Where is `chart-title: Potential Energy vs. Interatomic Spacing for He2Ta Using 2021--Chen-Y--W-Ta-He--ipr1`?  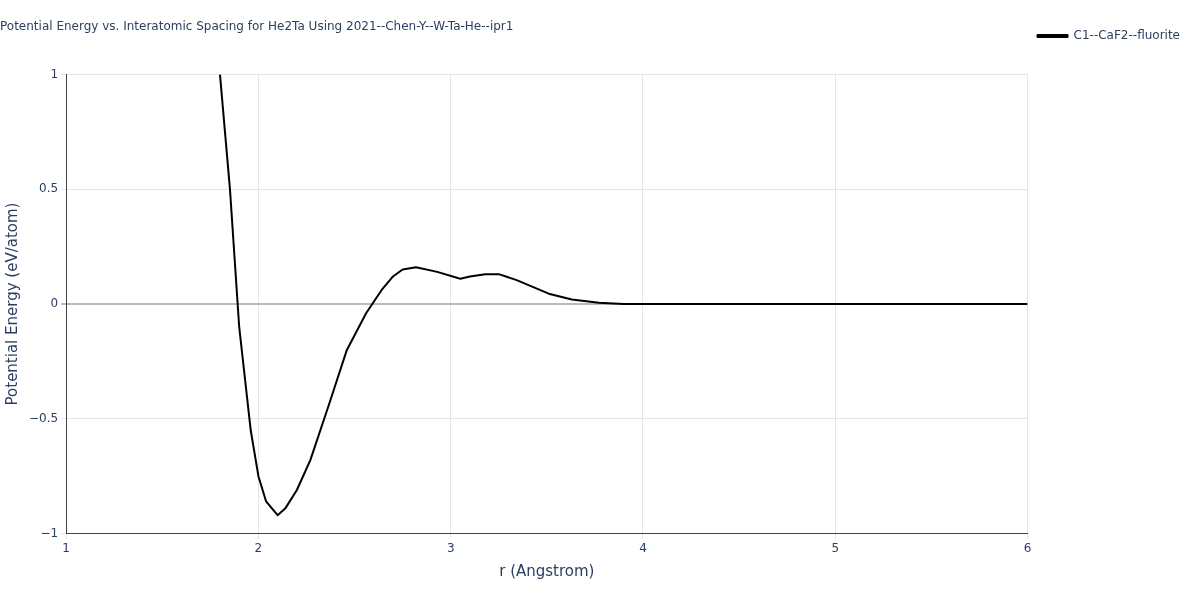
chart-title: Potential Energy vs. Interatomic Spacing for He2Ta Using 2021--Chen-Y--W-Ta-He--ipr1 is located at coordinates (257, 26).